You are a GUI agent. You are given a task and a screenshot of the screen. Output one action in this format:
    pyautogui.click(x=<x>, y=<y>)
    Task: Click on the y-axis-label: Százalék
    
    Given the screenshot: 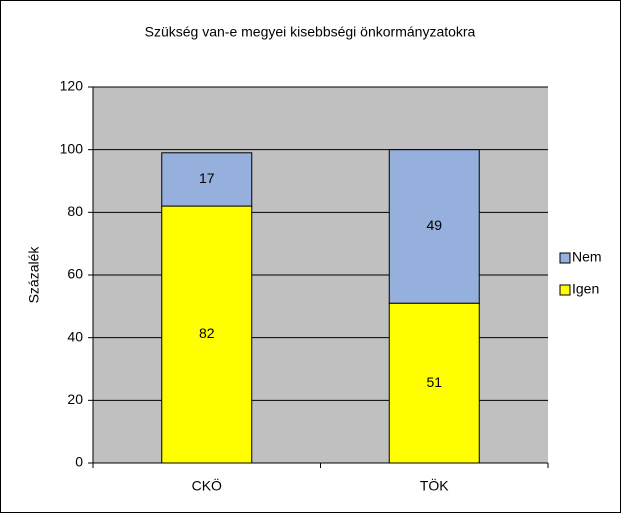 What is the action you would take?
    pyautogui.click(x=34, y=275)
    